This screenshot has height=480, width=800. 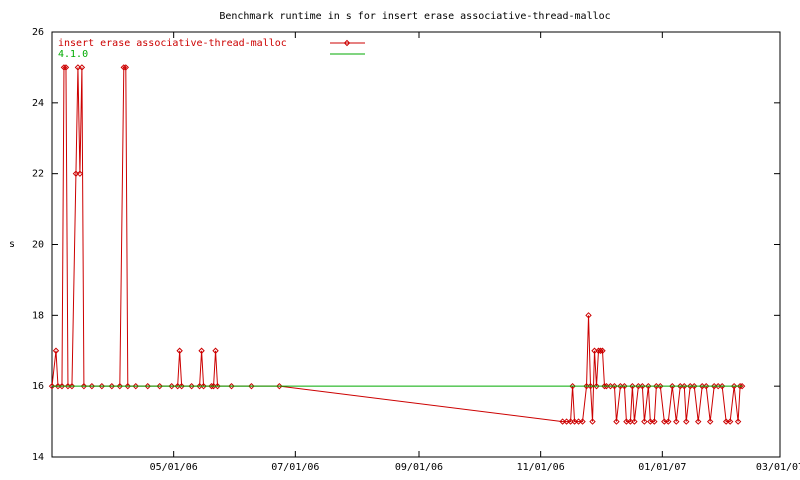 I want to click on y-tick-label: 18, so click(x=38, y=315).